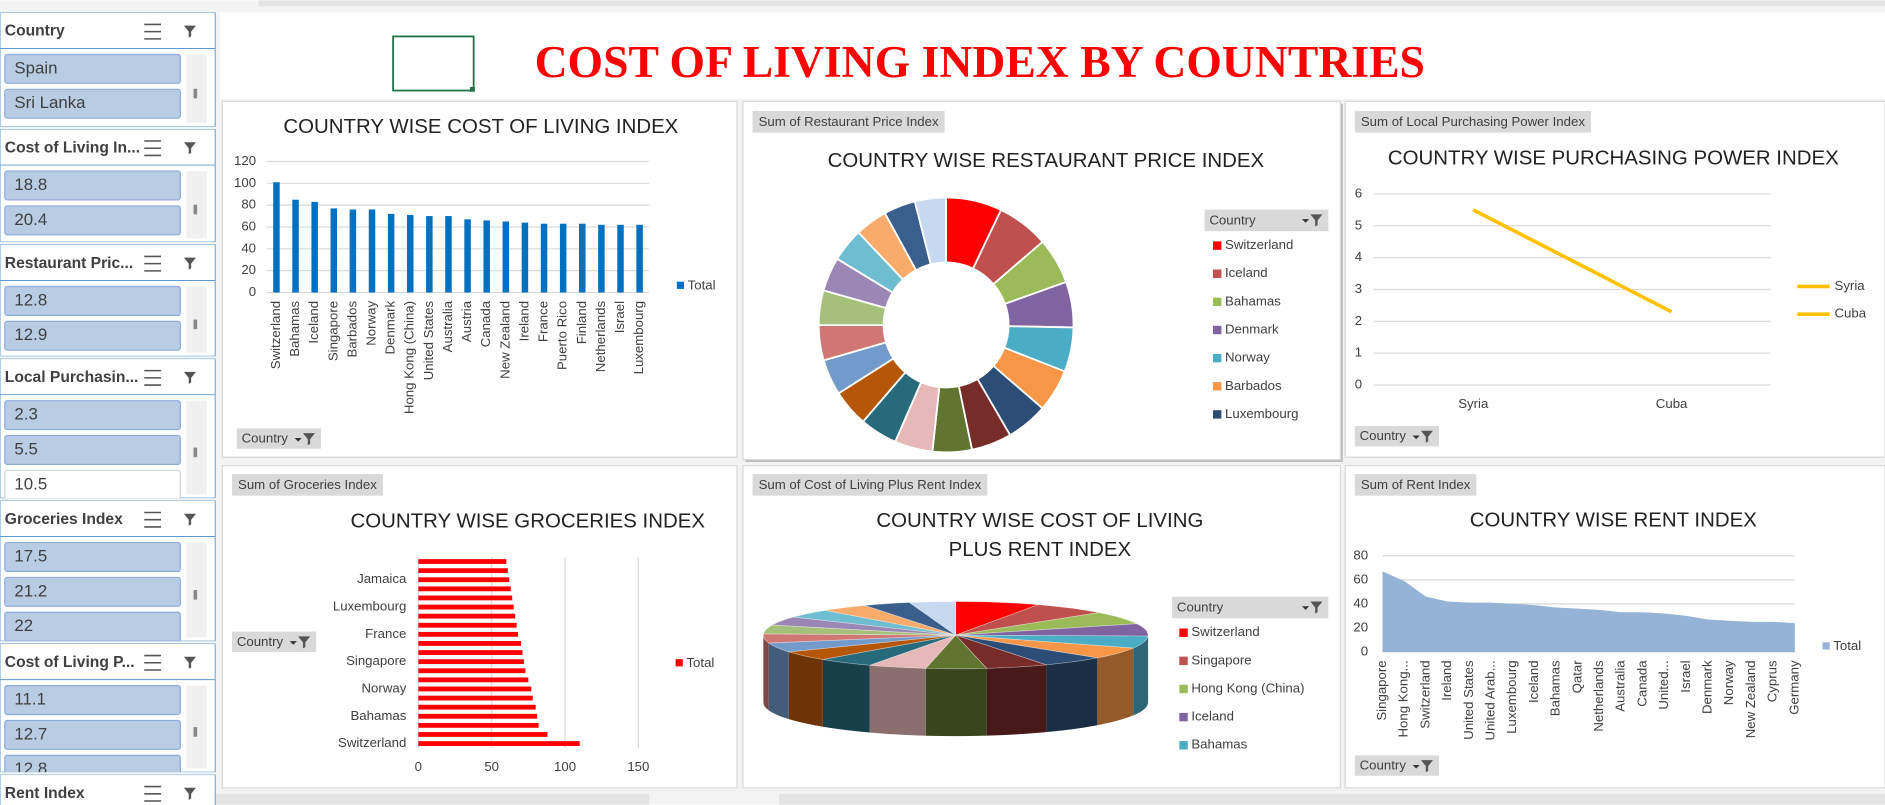 This screenshot has height=805, width=1885. What do you see at coordinates (30, 483) in the screenshot?
I see `slicer-item-label: 10.5` at bounding box center [30, 483].